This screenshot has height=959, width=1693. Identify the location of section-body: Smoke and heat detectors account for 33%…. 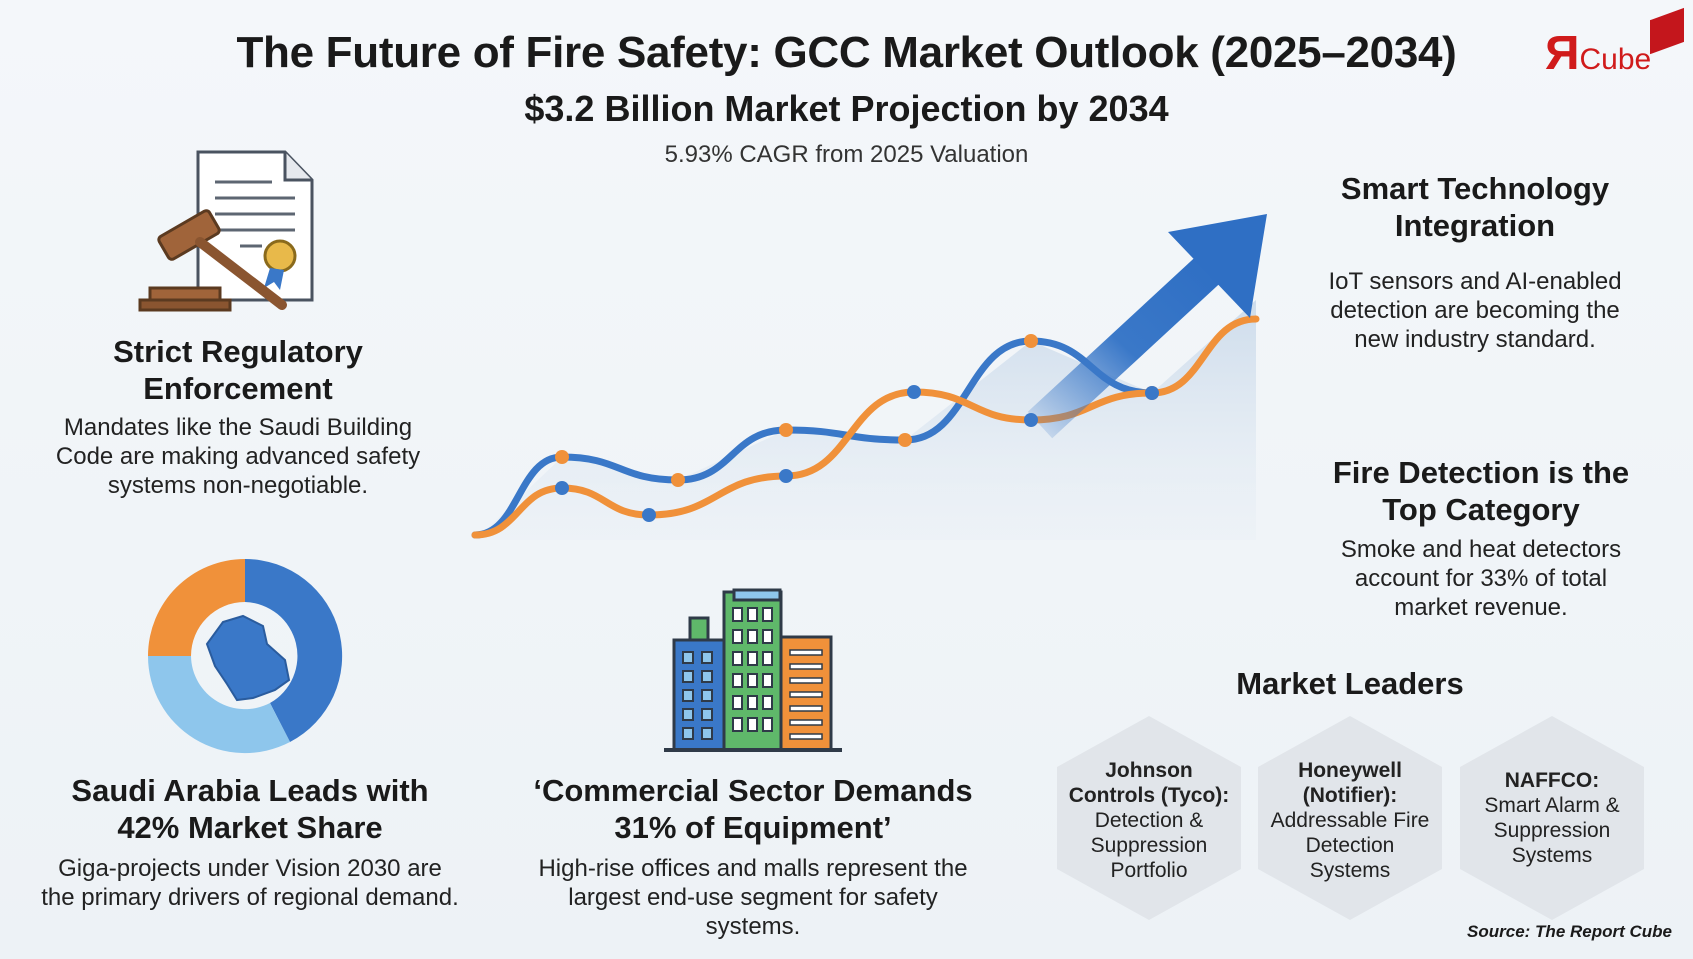
(1481, 578).